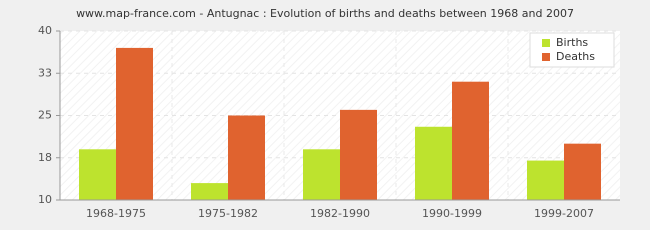  I want to click on legend-box, so click(572, 50).